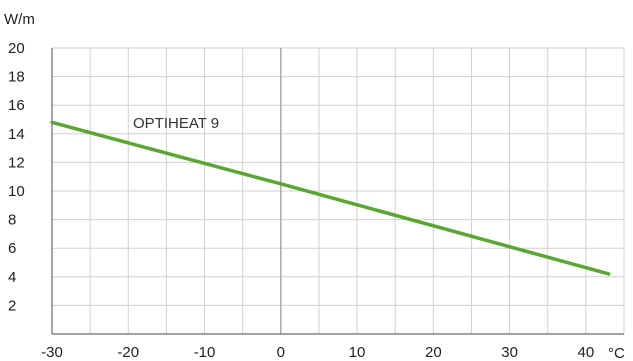 This screenshot has width=633, height=361. Describe the element at coordinates (176, 123) in the screenshot. I see `series-label-optiheat-9: OPTIHEAT 9` at that location.